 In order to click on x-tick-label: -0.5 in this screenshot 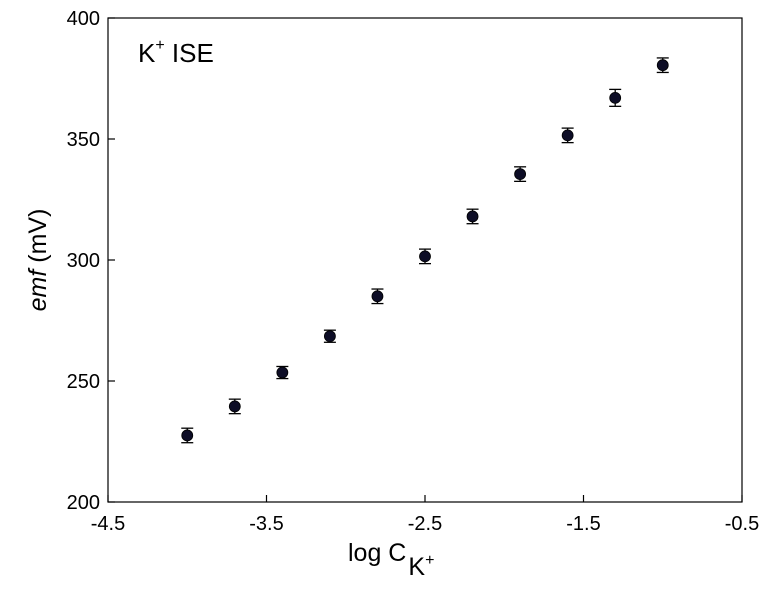, I will do `click(742, 524)`.